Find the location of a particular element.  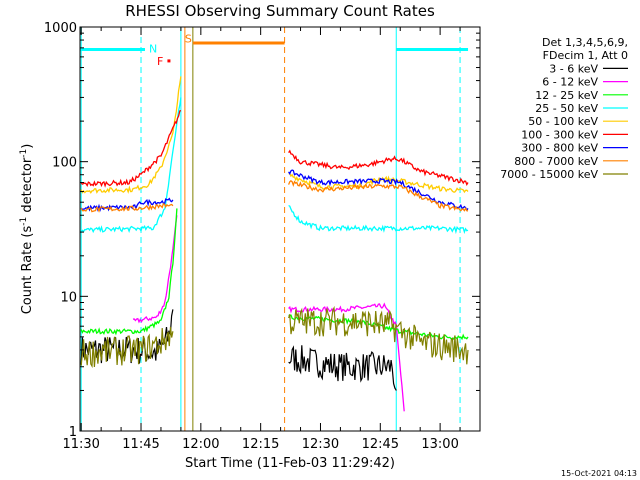

y-tick-label: 1 is located at coordinates (73, 432).